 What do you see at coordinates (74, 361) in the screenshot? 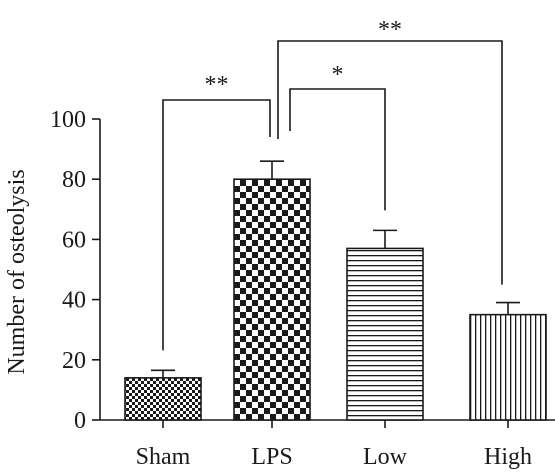
I see `y-tick-label: 20` at bounding box center [74, 361].